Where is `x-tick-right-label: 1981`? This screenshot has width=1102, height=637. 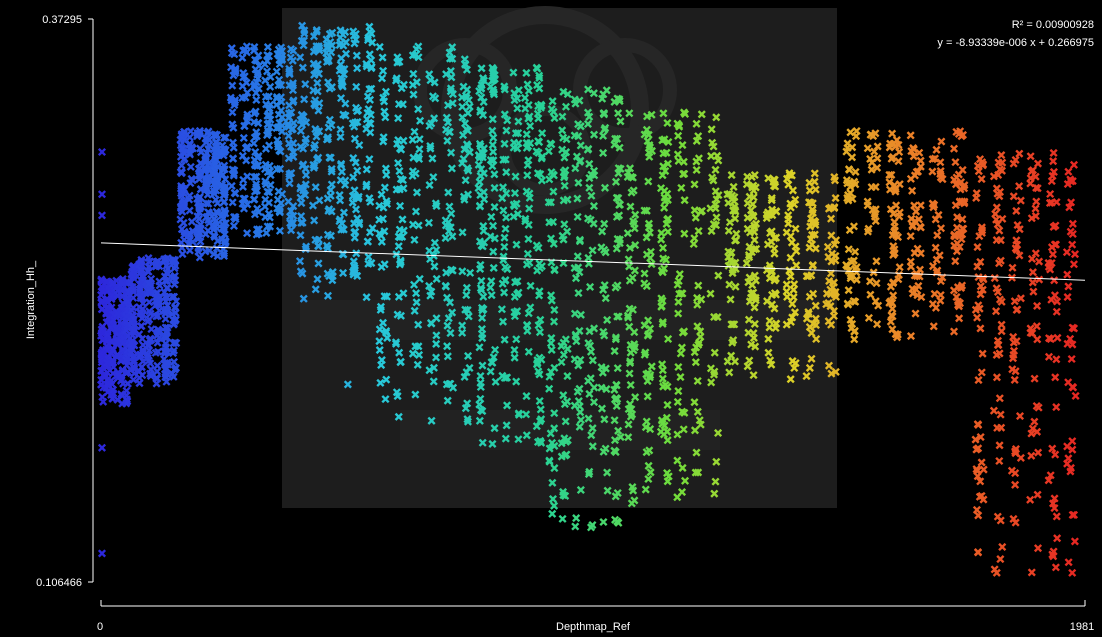 x-tick-right-label: 1981 is located at coordinates (1082, 627).